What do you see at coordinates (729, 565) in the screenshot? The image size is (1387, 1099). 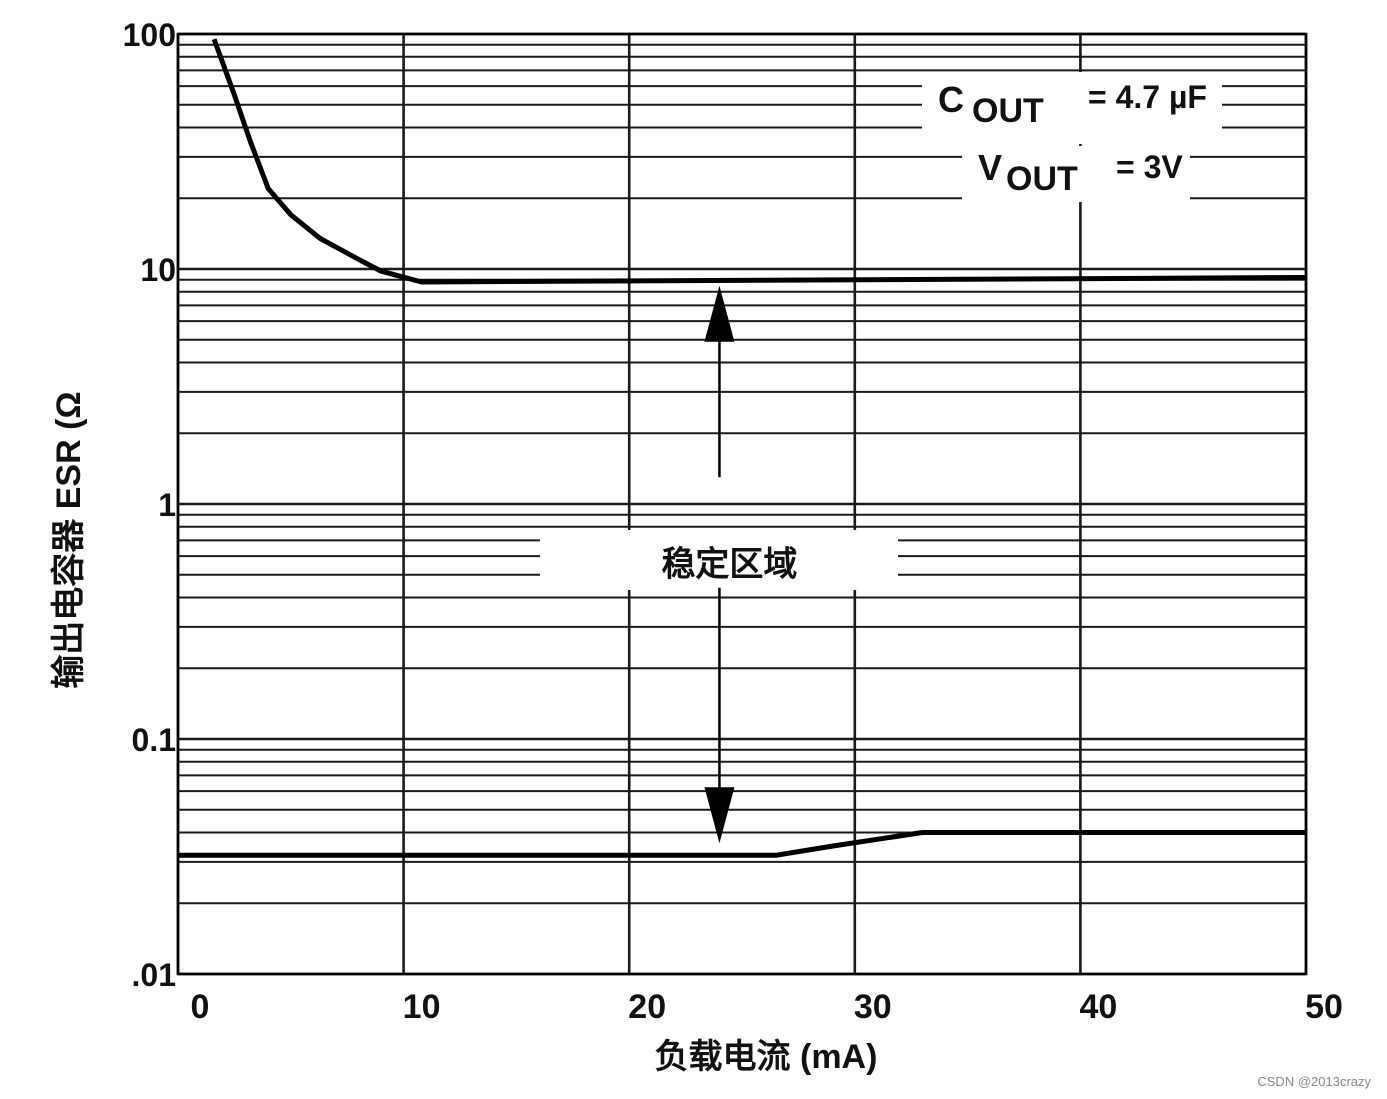 I see `region-label: 稳定区域` at bounding box center [729, 565].